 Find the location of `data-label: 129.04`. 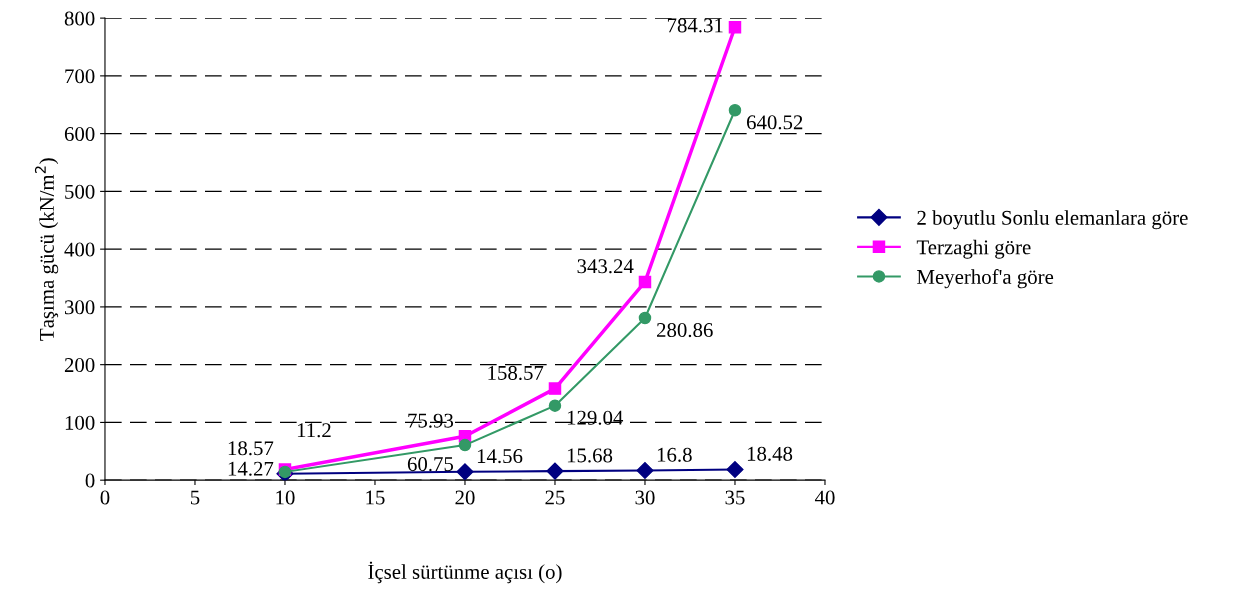

data-label: 129.04 is located at coordinates (595, 417).